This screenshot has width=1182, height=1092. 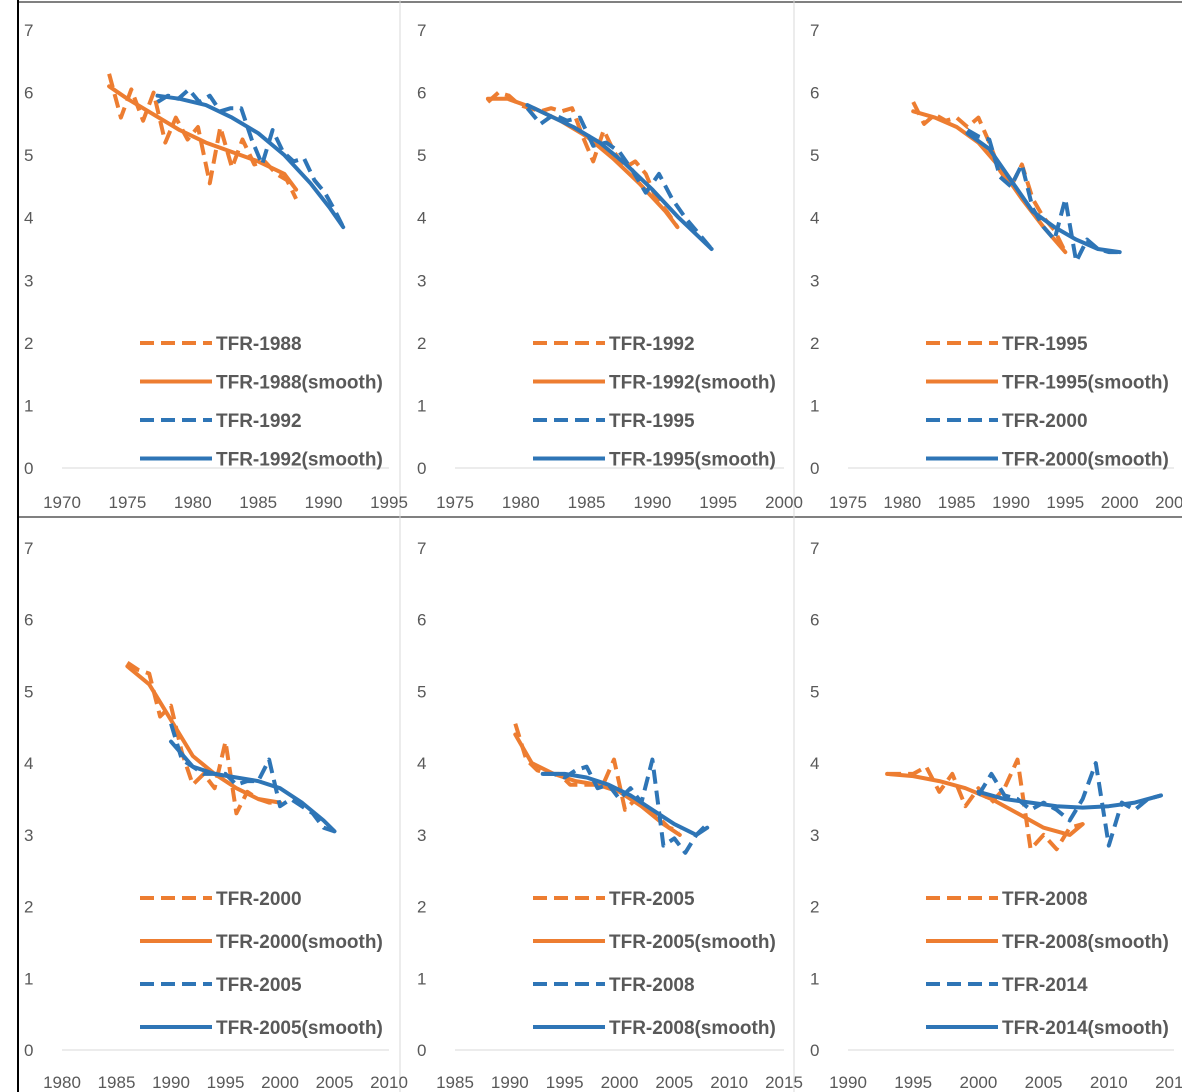 What do you see at coordinates (62, 502) in the screenshot?
I see `x-tick-label: 1970` at bounding box center [62, 502].